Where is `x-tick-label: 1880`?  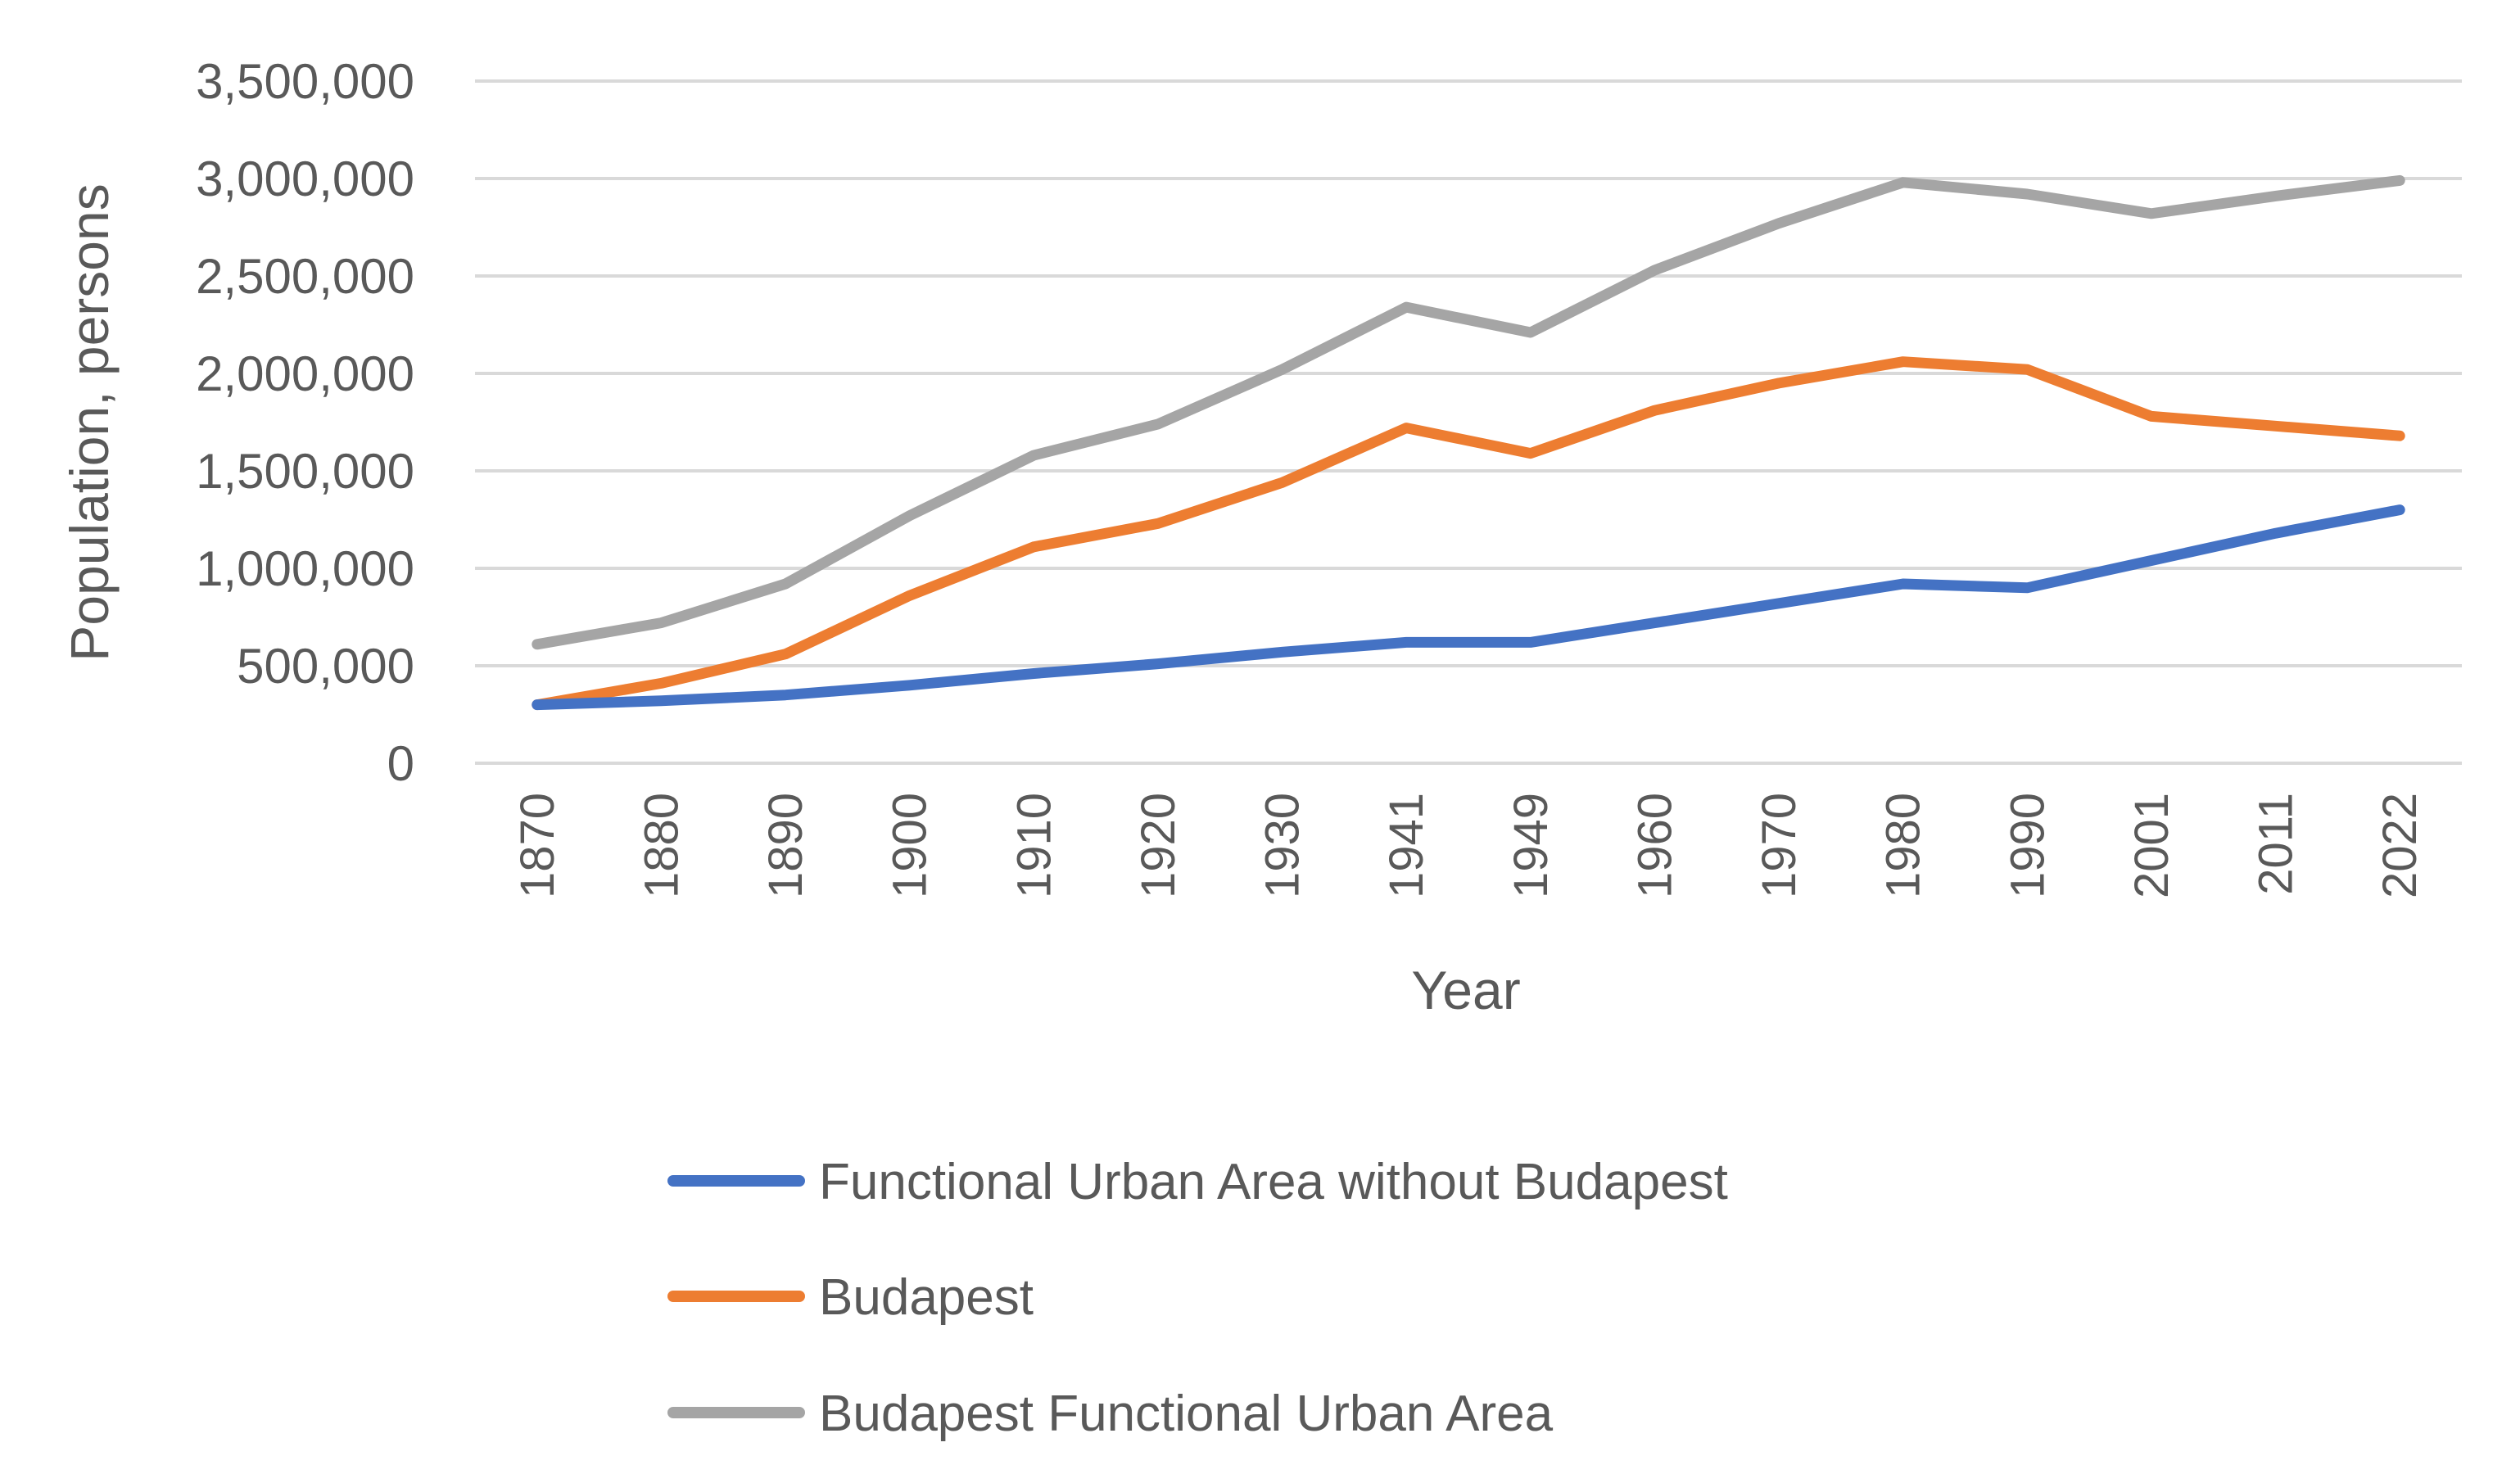 x-tick-label: 1880 is located at coordinates (661, 845).